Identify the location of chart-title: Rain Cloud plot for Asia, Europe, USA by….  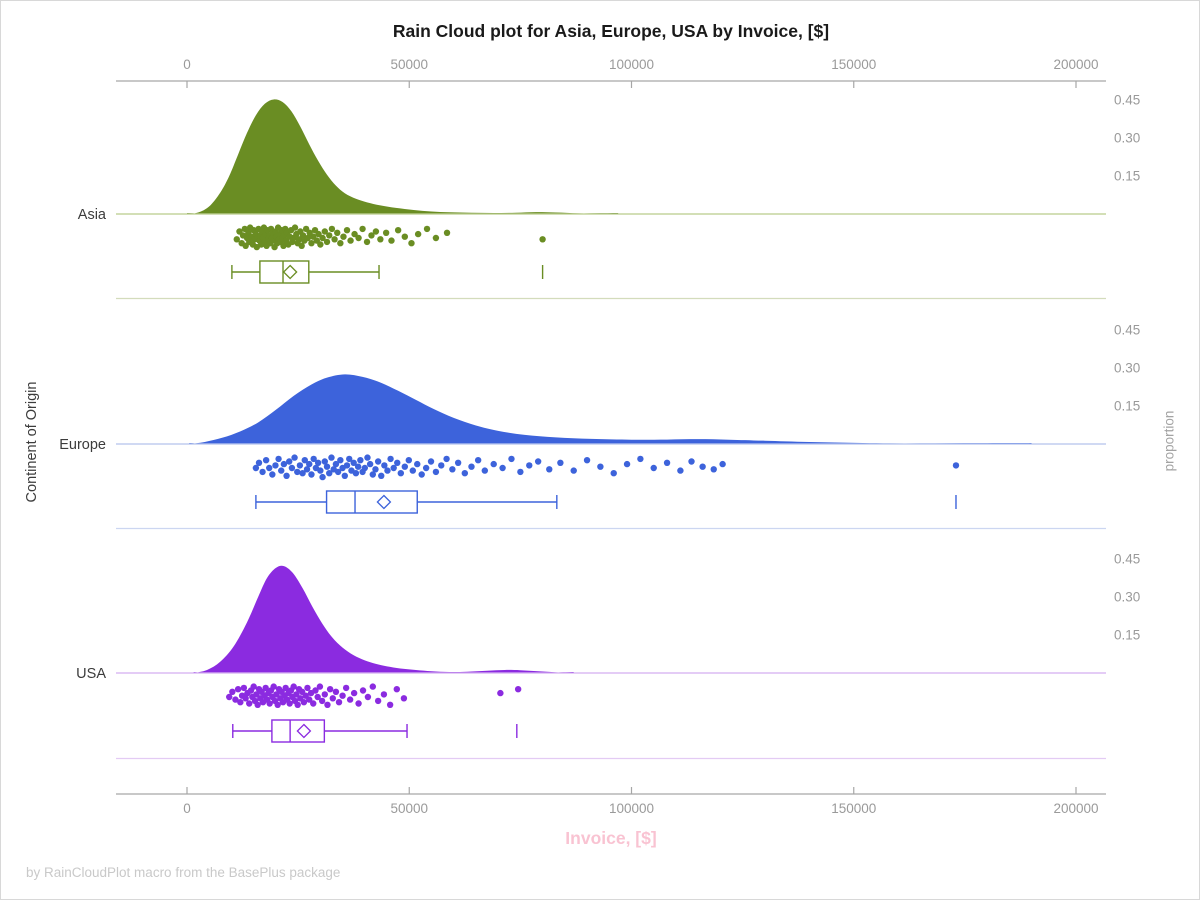
(611, 31).